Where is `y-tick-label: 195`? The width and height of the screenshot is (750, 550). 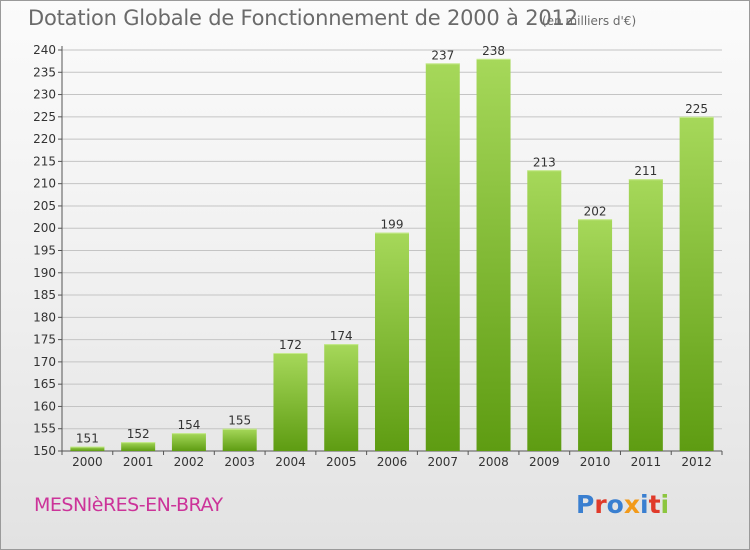
y-tick-label: 195 is located at coordinates (44, 251).